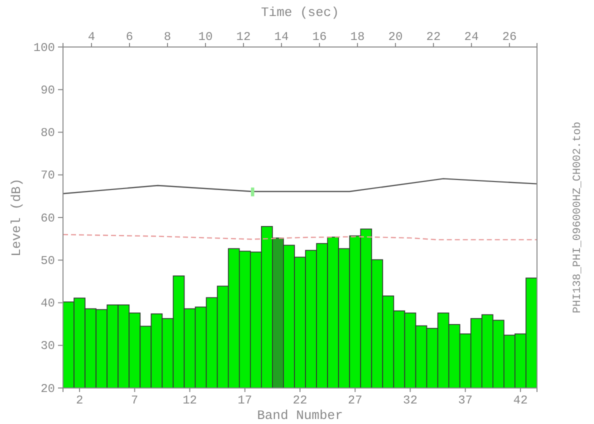 The image size is (594, 424). Describe the element at coordinates (433, 37) in the screenshot. I see `x2-tick-label: 22` at that location.